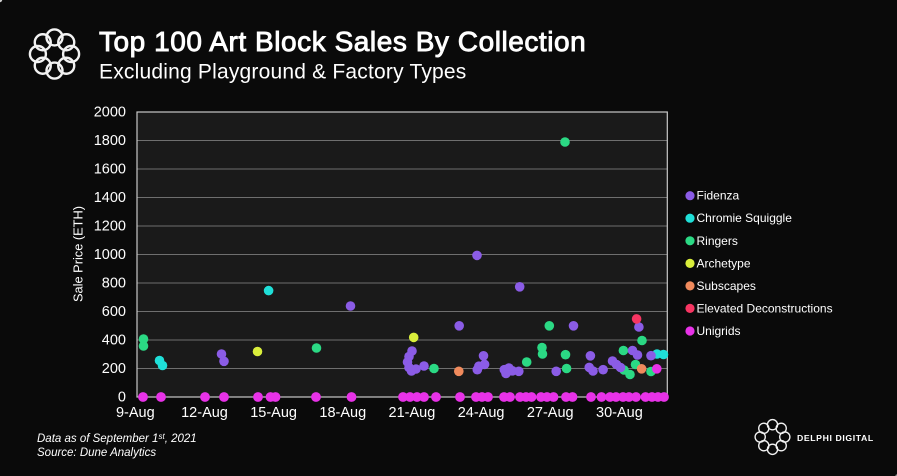 The width and height of the screenshot is (897, 476). I want to click on svg-text: Archetype, so click(724, 263).